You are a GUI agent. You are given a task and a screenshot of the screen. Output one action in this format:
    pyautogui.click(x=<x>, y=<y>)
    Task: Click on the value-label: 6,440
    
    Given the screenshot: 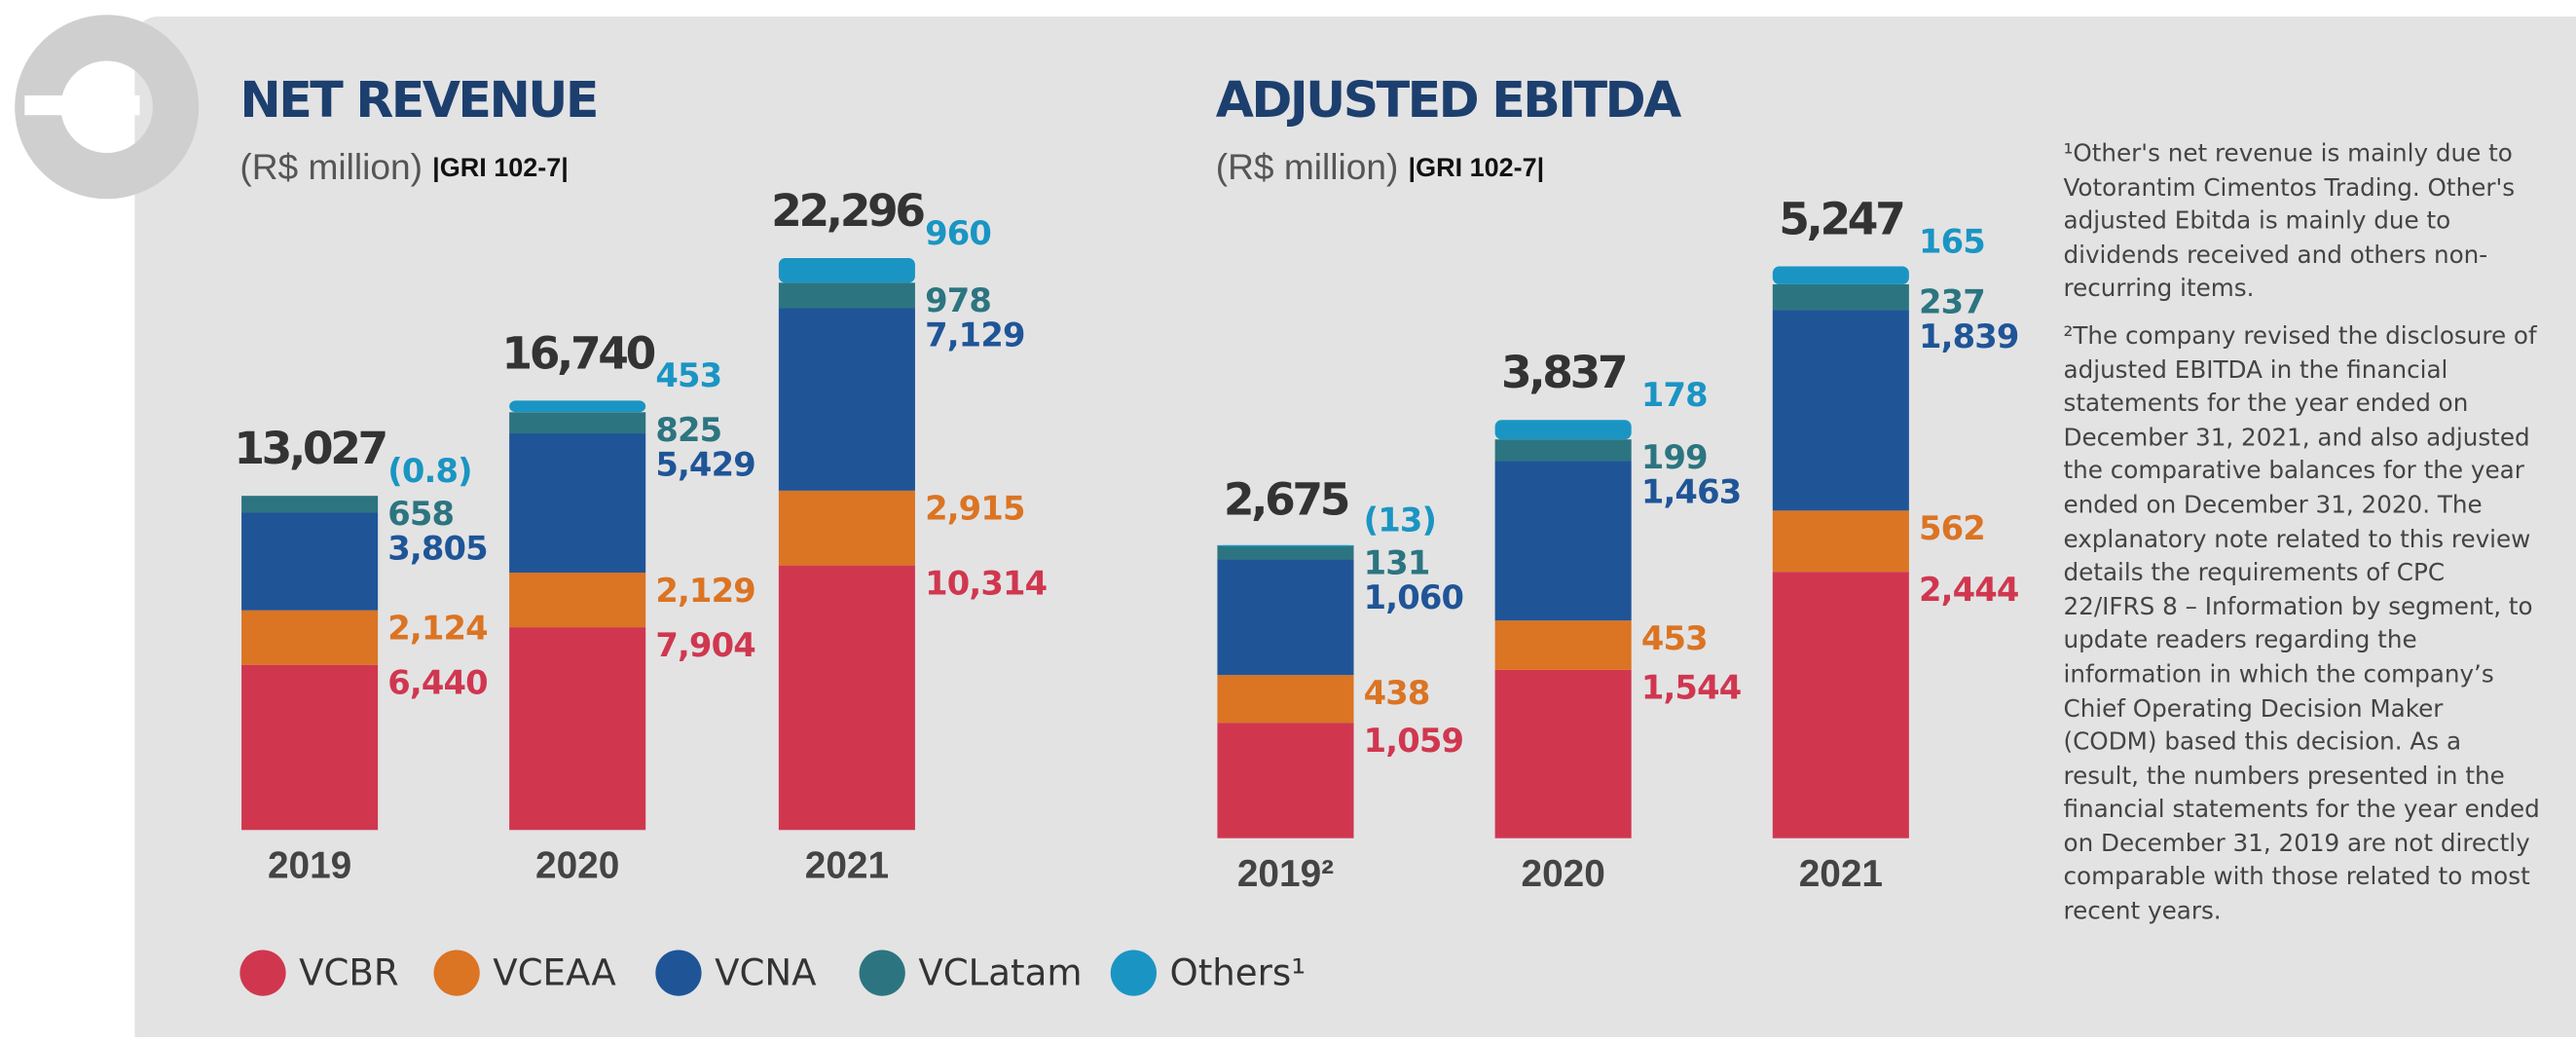 What is the action you would take?
    pyautogui.click(x=437, y=682)
    